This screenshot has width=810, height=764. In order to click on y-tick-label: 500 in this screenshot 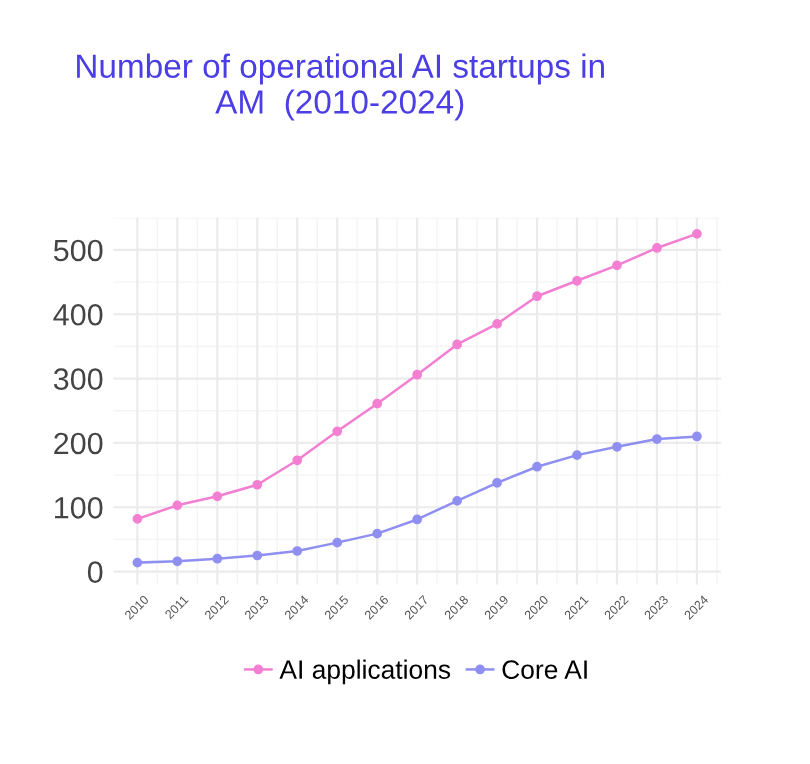, I will do `click(78, 250)`.